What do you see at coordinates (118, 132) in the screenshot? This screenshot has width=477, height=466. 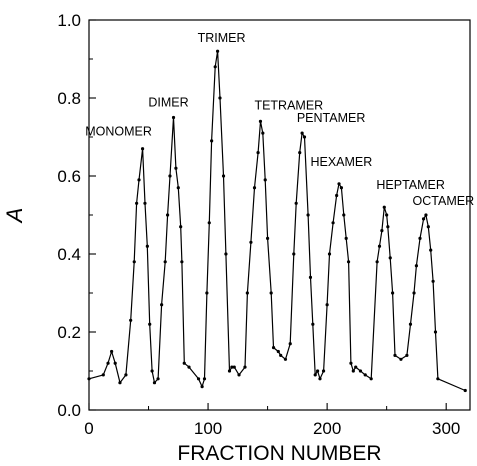 I see `peak-label: MONOMER` at bounding box center [118, 132].